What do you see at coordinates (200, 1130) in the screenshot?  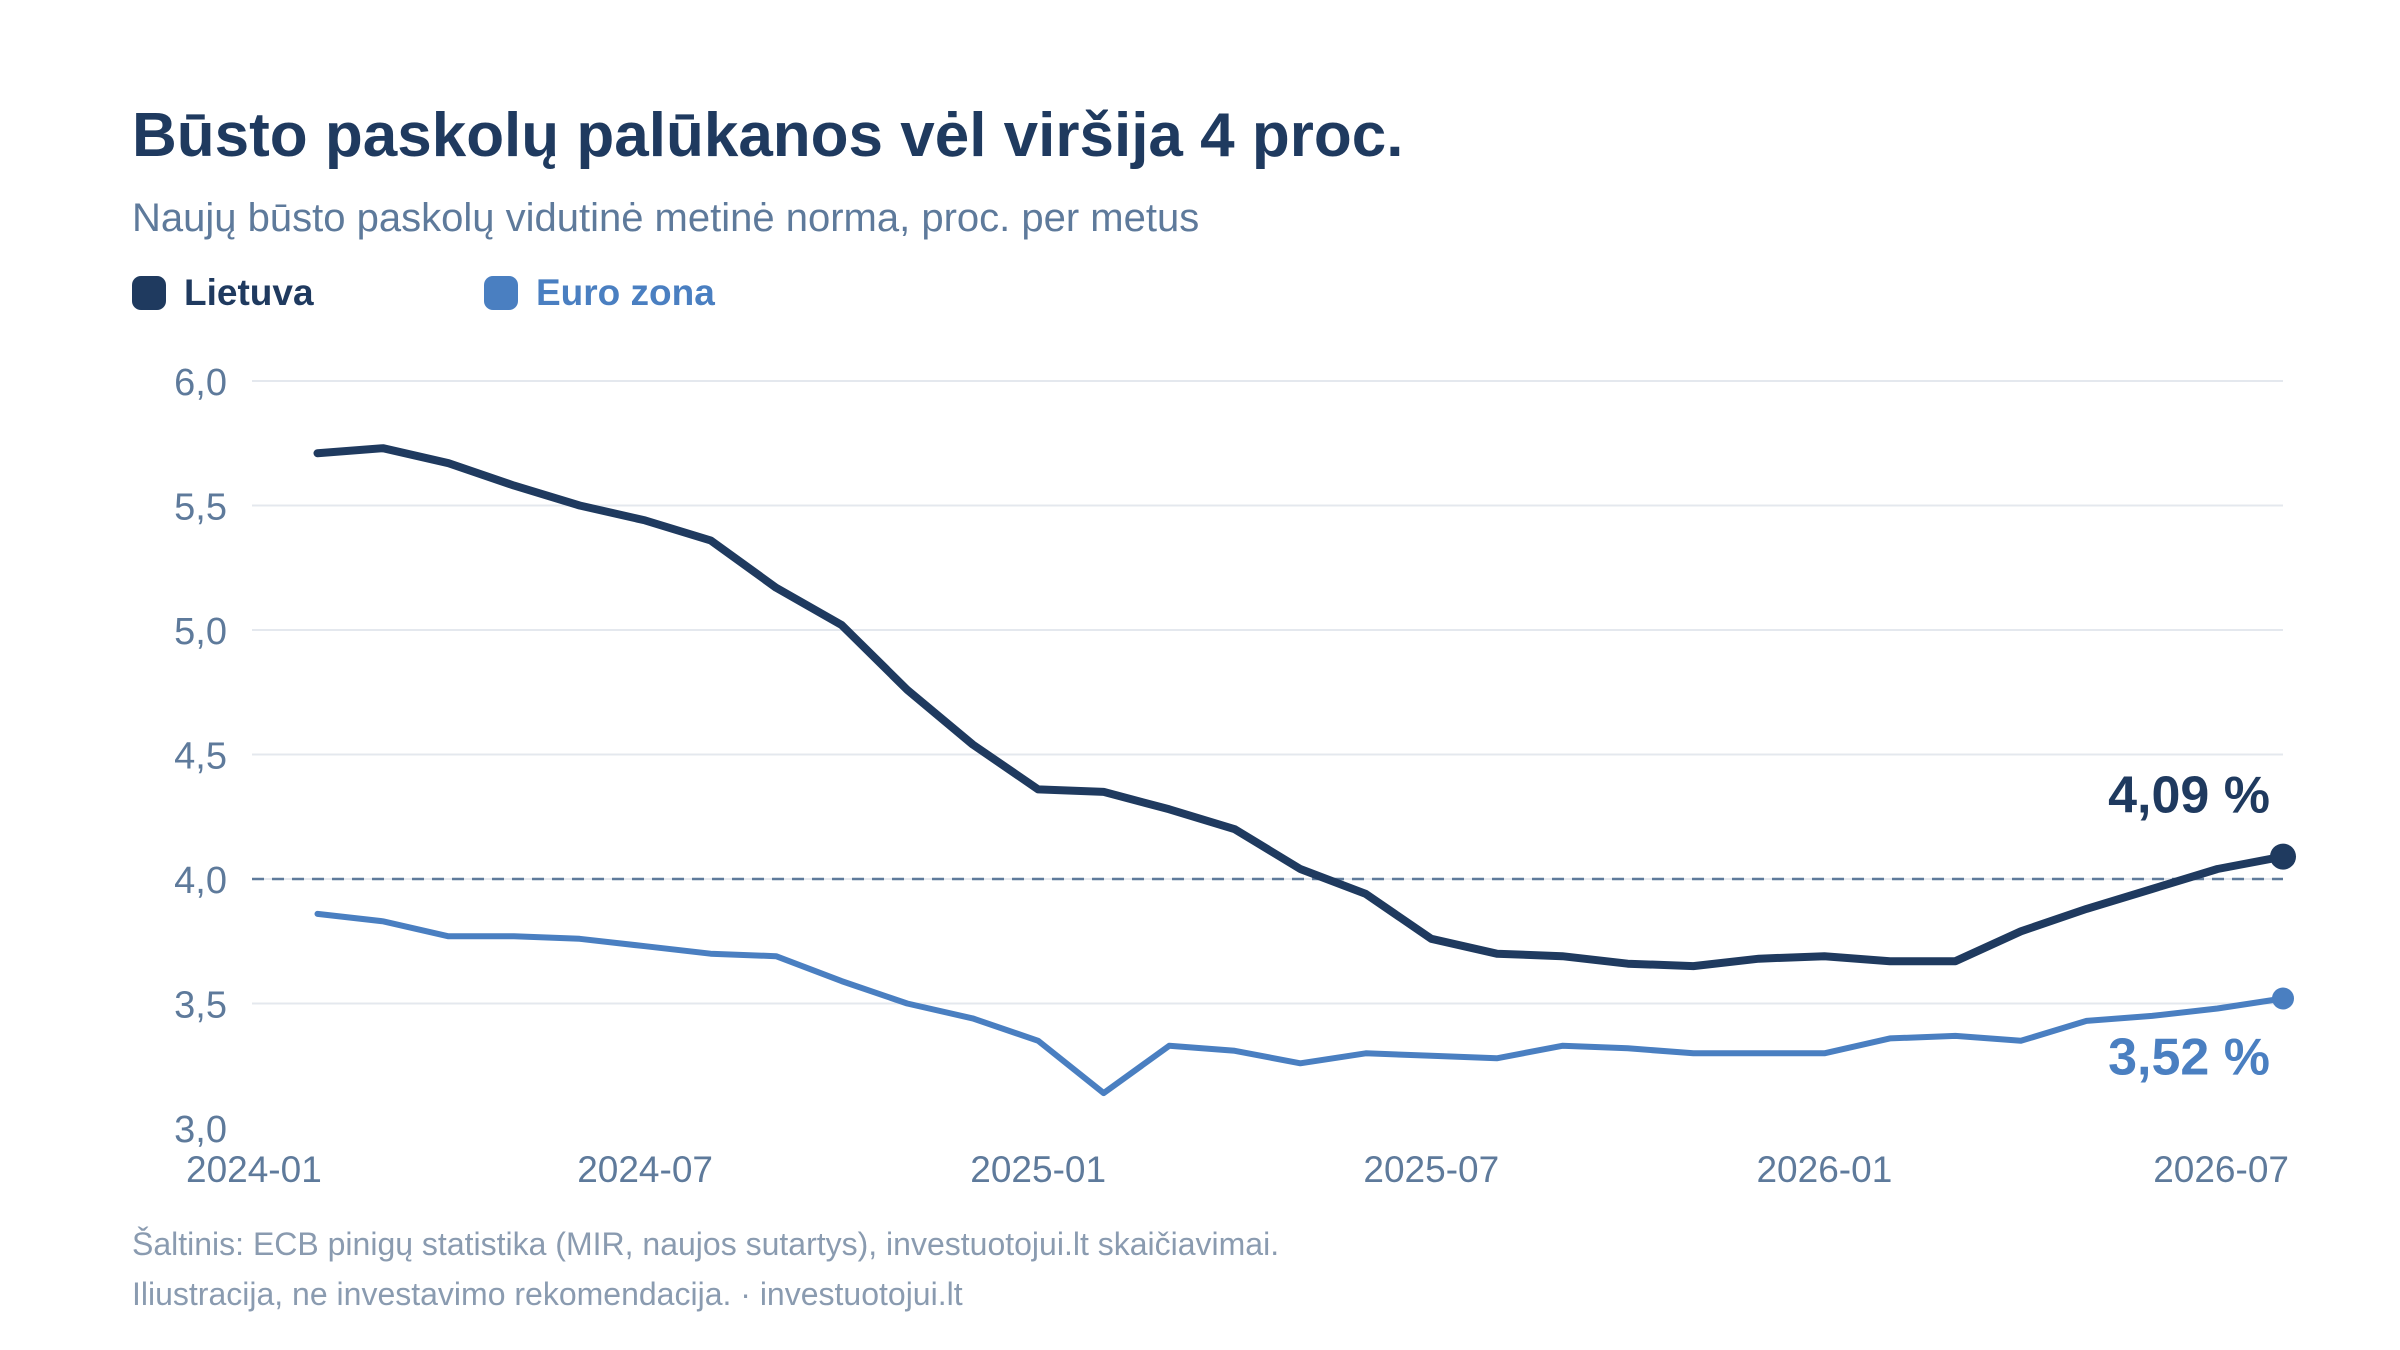 I see `y-tick-label: 3,0` at bounding box center [200, 1130].